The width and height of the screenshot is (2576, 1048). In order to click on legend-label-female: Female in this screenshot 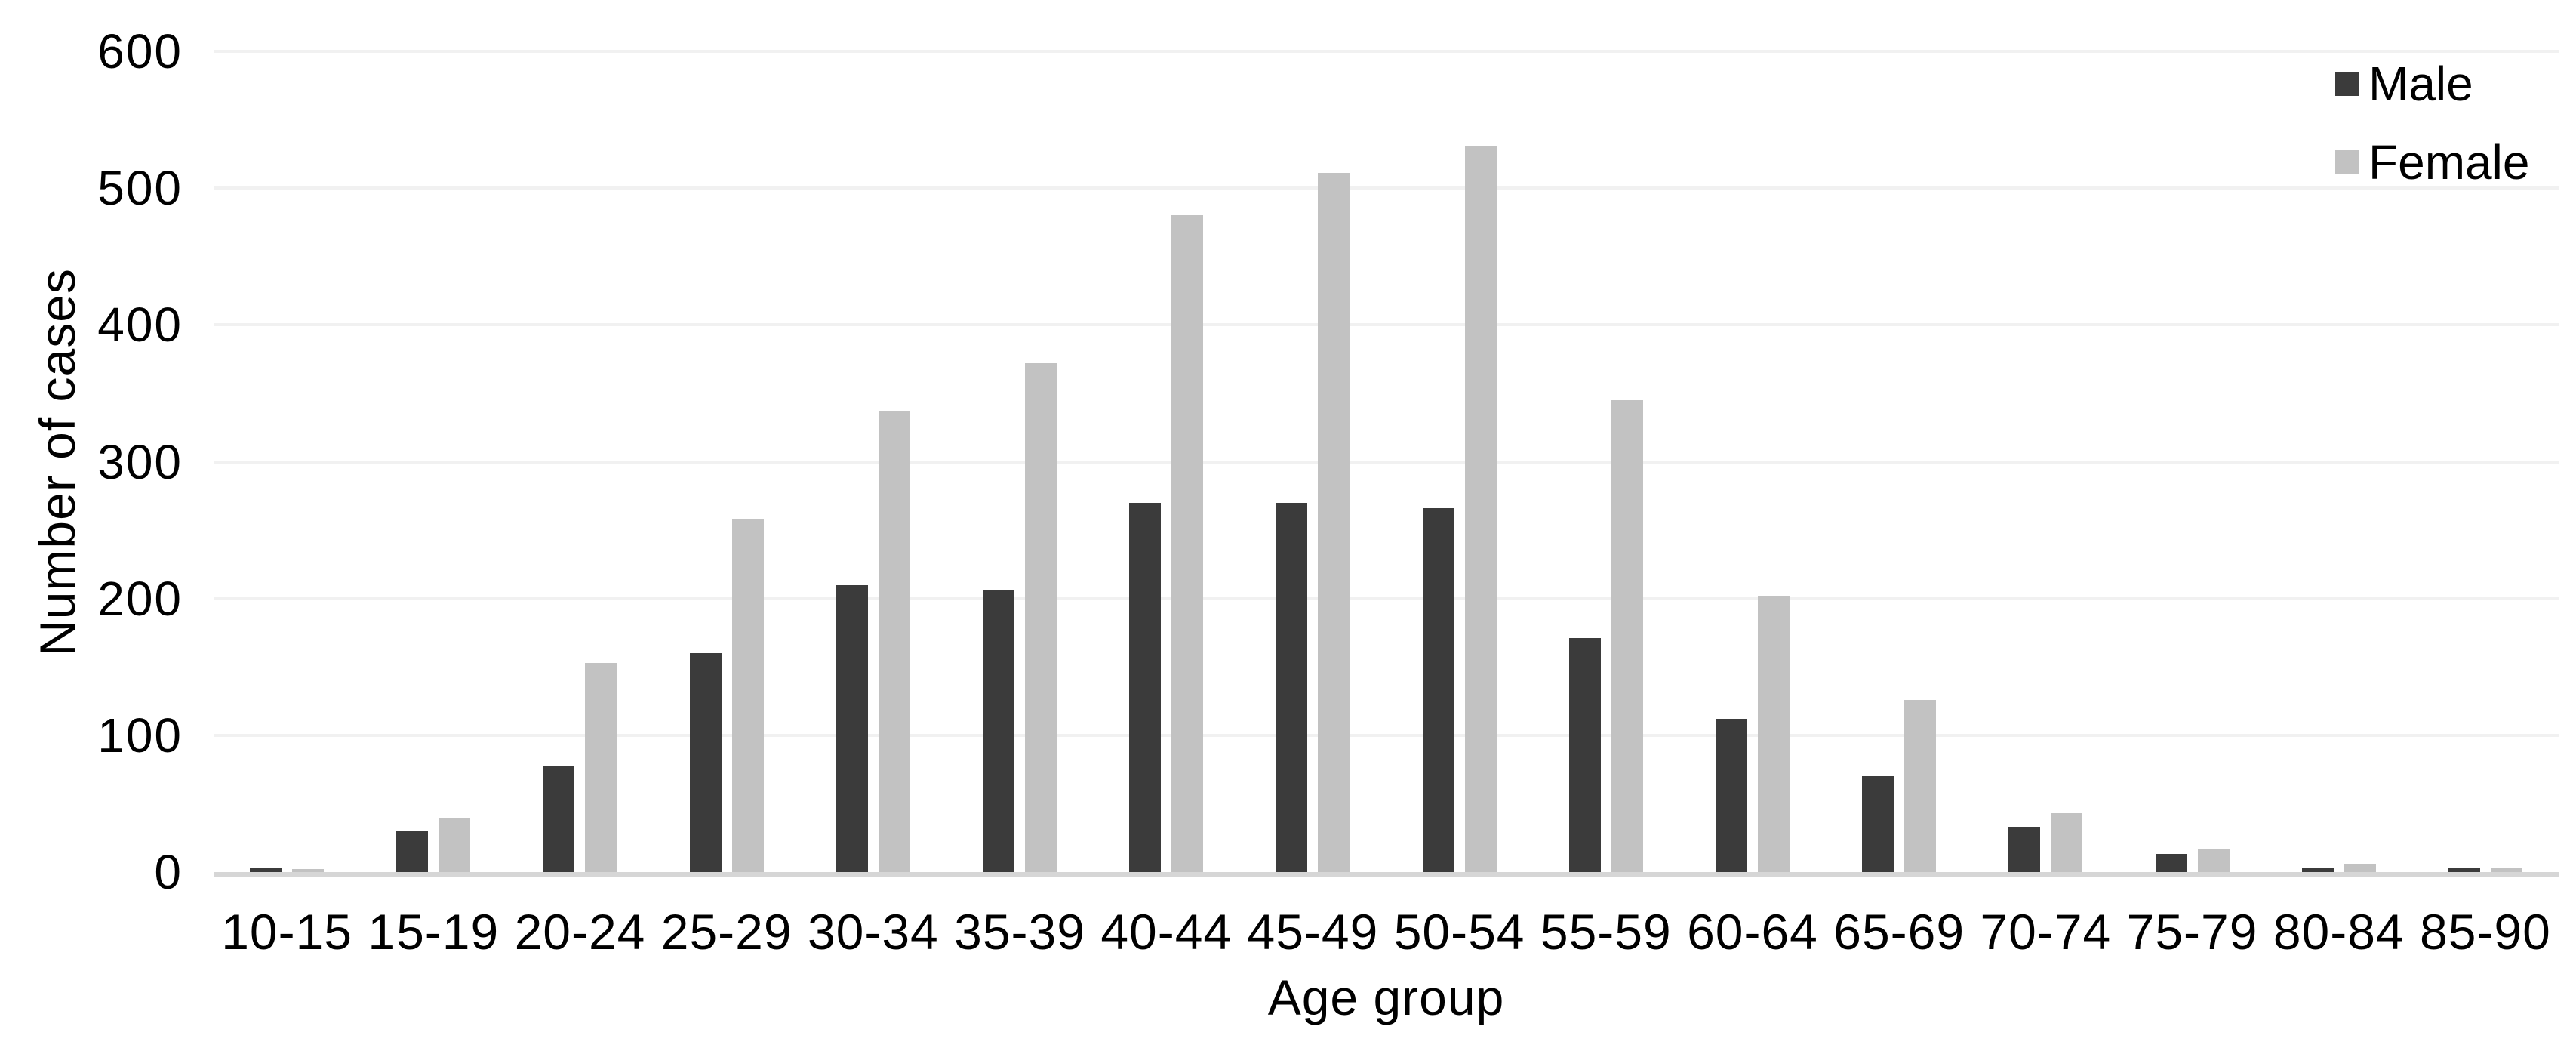, I will do `click(2449, 162)`.